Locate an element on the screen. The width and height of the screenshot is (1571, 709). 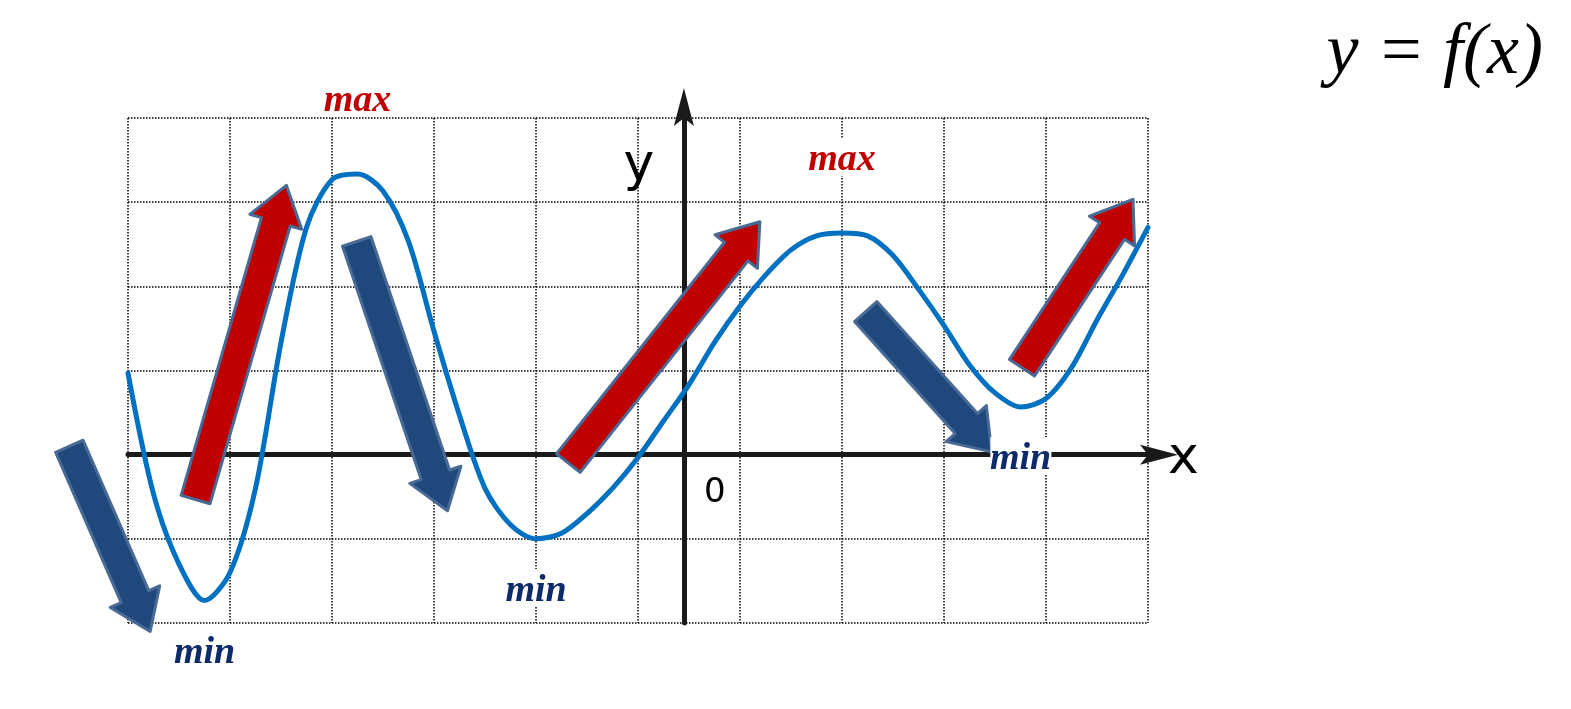
text: y = f(x) is located at coordinates (1431, 49).